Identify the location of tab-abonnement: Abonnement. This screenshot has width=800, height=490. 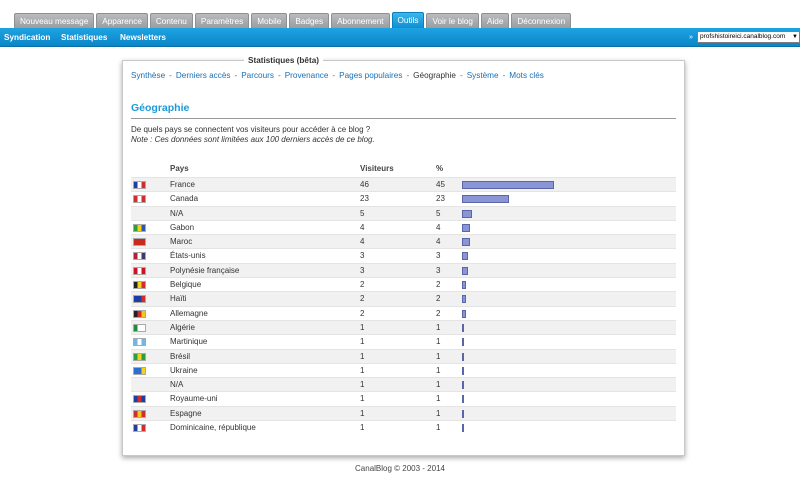
(360, 20).